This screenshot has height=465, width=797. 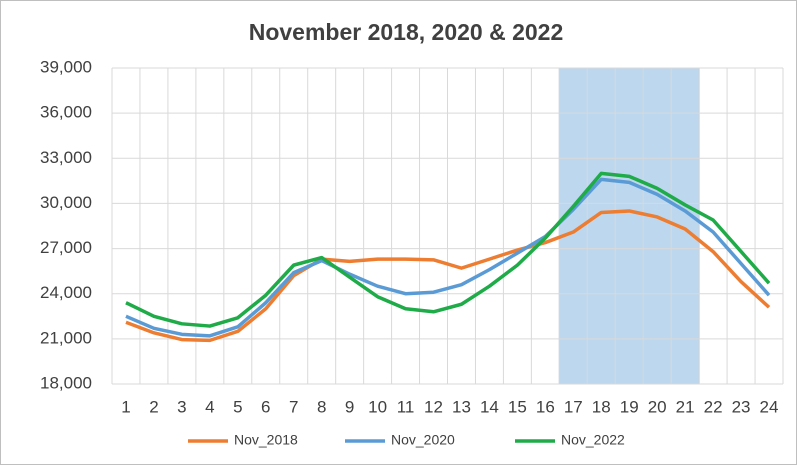 I want to click on y-tick-label: 39,000, so click(x=66, y=66).